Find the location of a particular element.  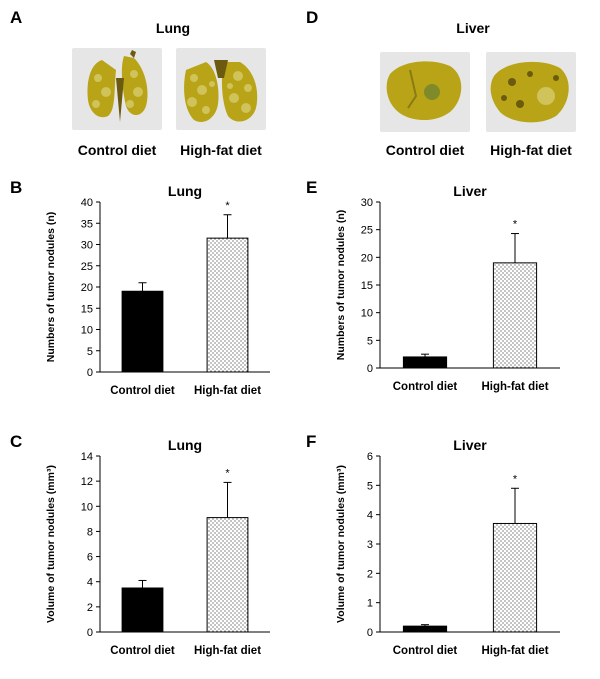

panel-d-title: Liver is located at coordinates (473, 28).